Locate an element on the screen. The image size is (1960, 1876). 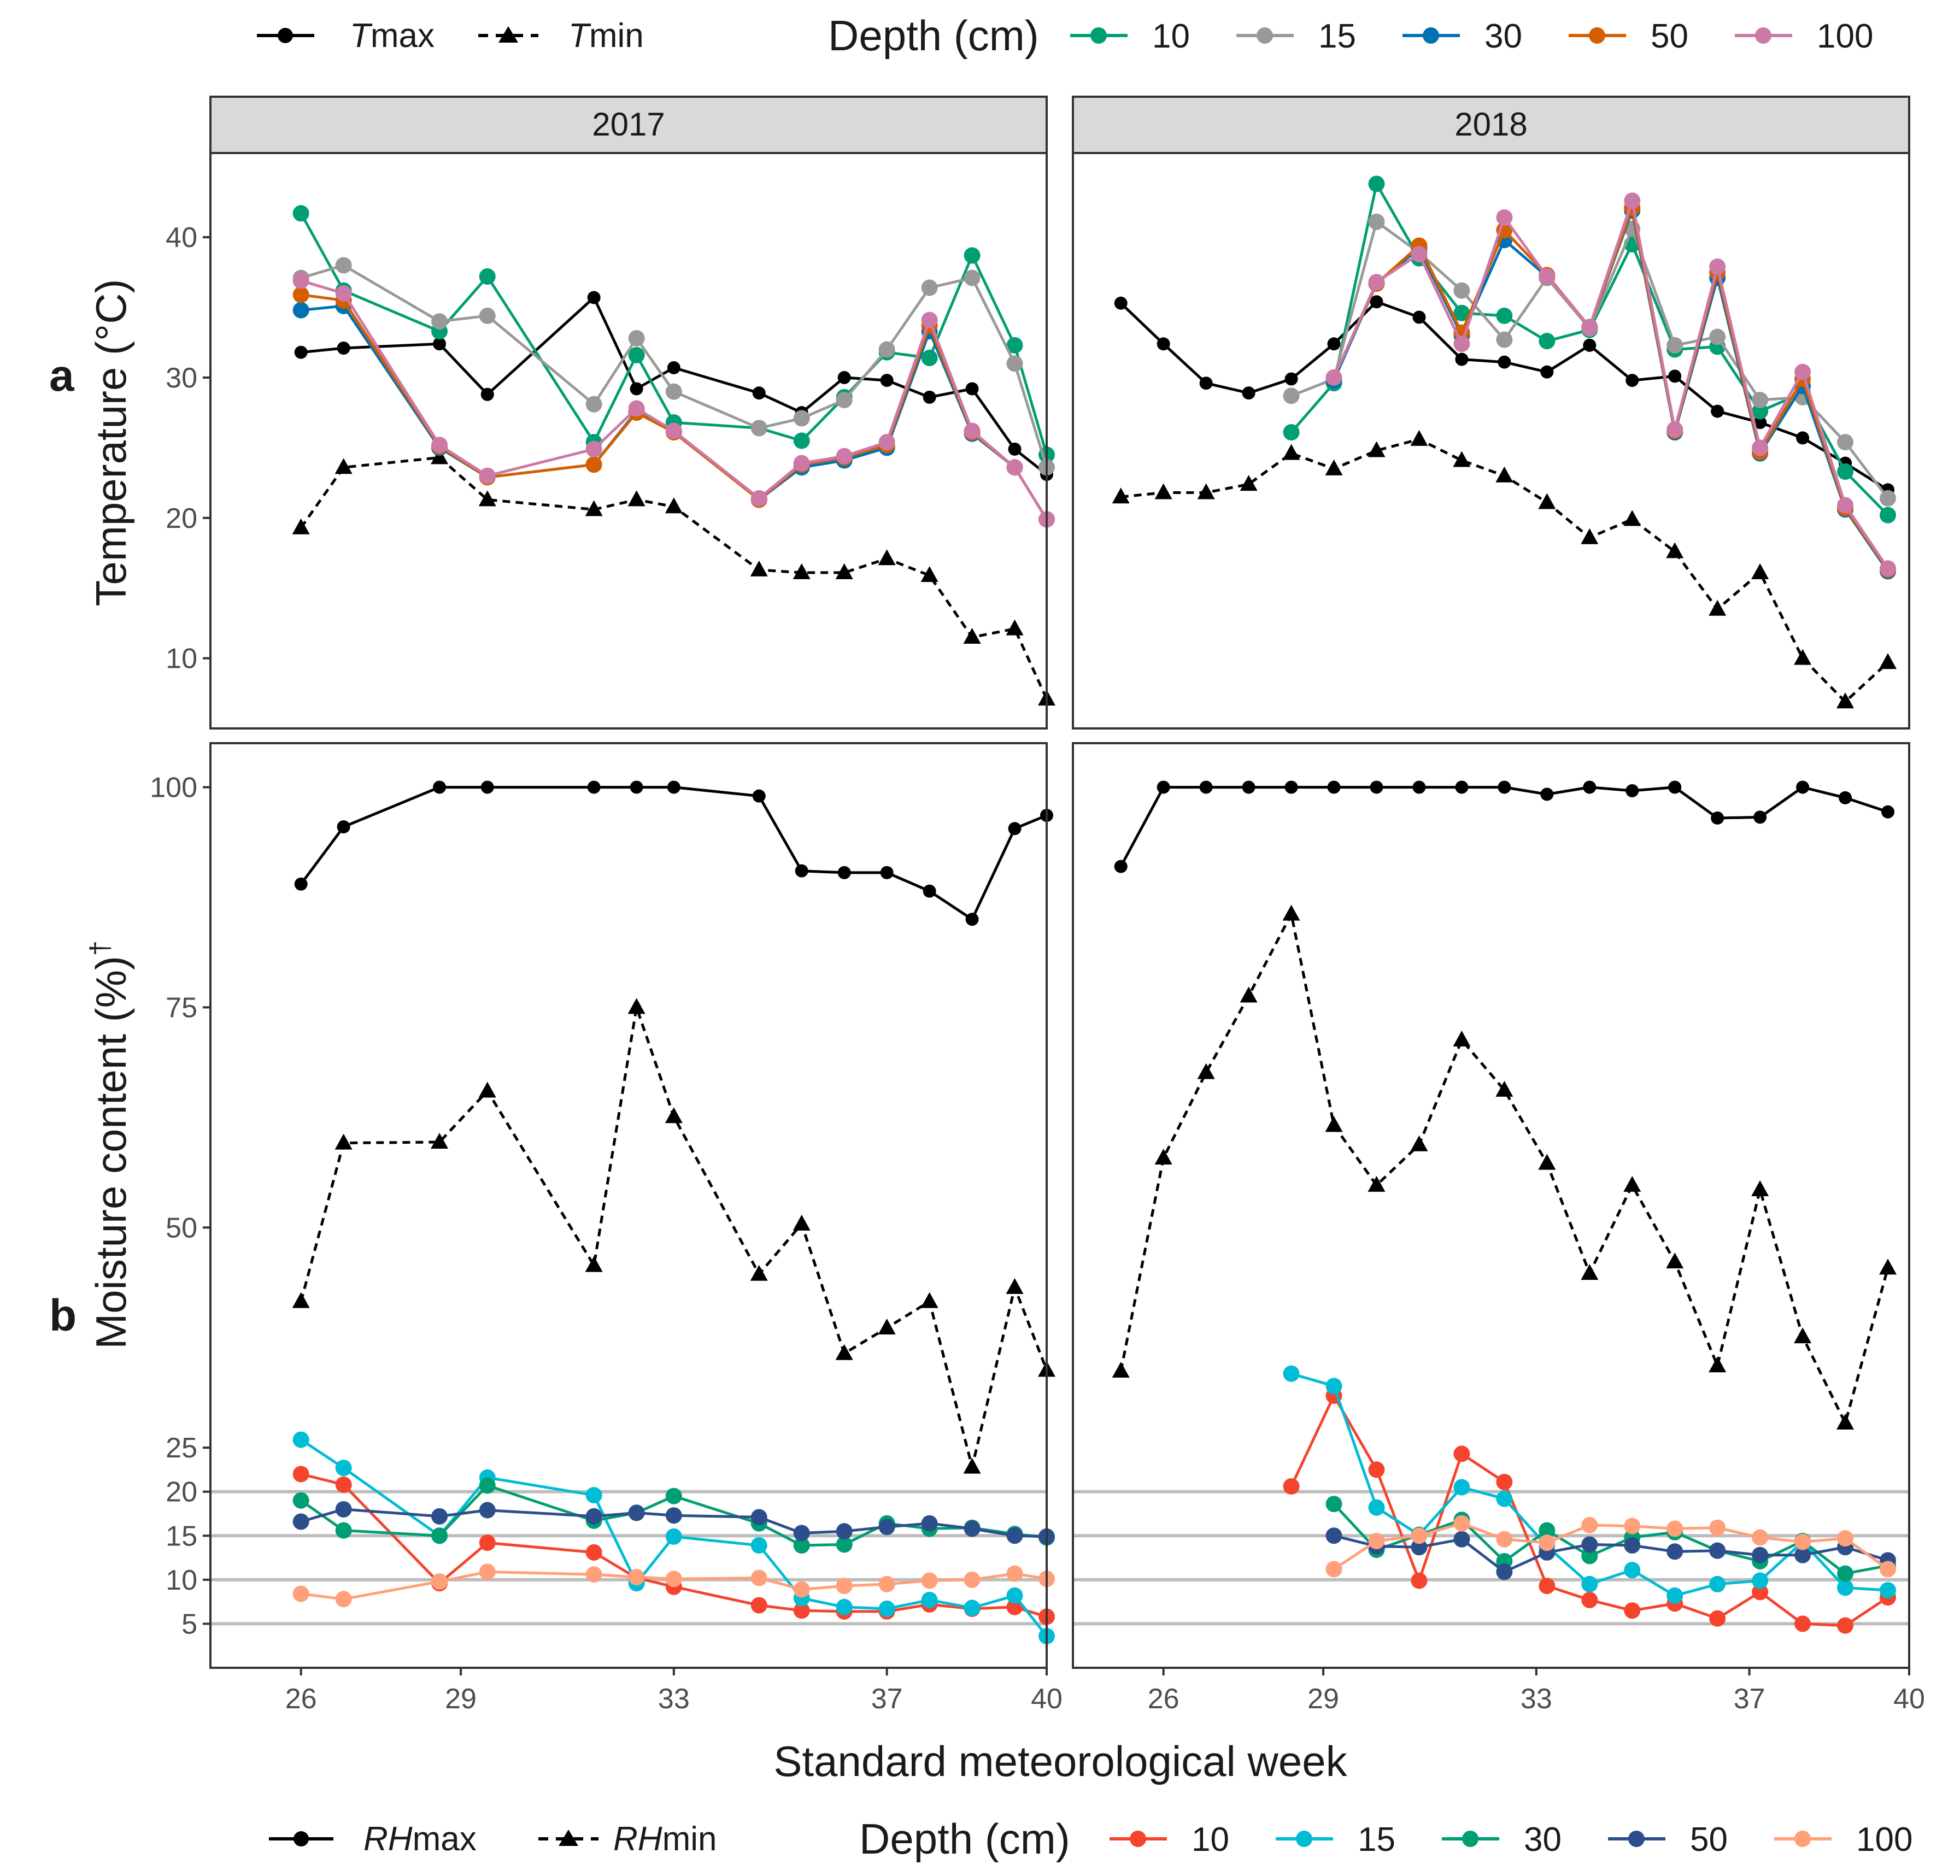
x-axis-2017: 26 29 33 37 40 is located at coordinates (674, 1691).